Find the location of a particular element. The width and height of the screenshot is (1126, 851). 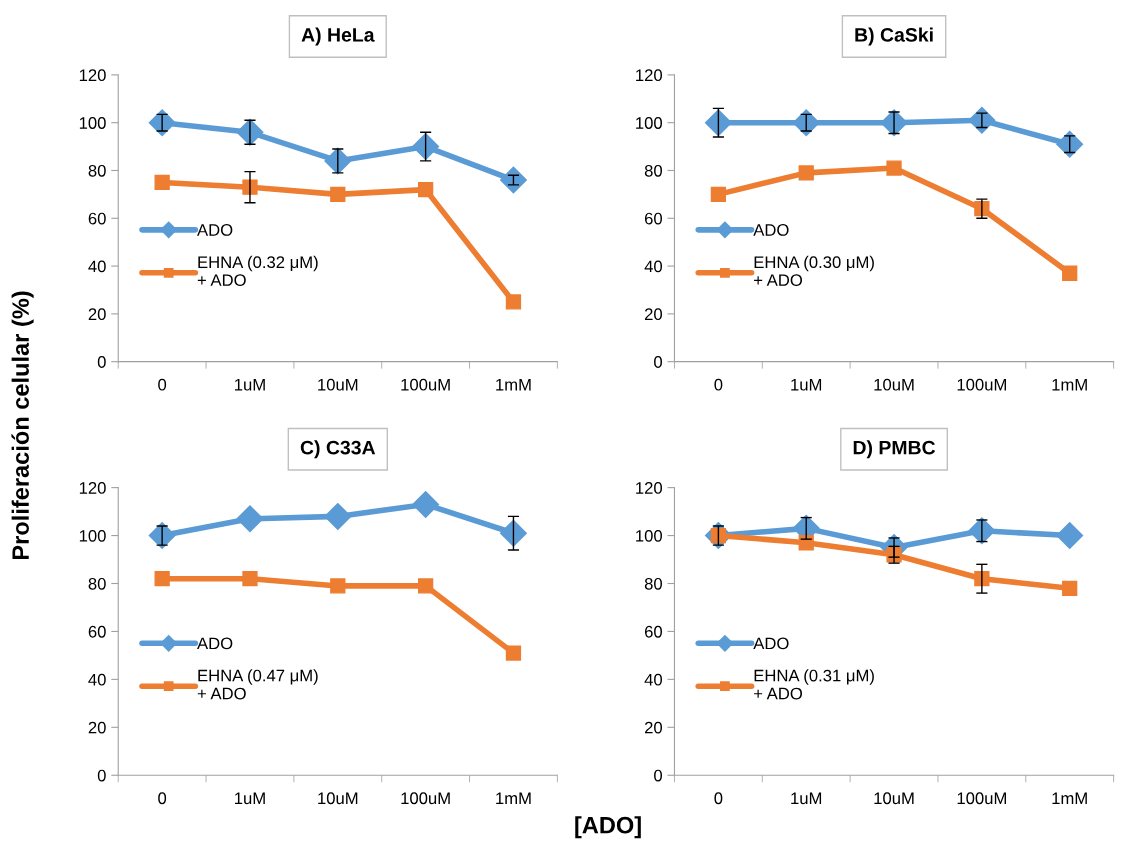

chart-title: B) CaSki is located at coordinates (894, 36).